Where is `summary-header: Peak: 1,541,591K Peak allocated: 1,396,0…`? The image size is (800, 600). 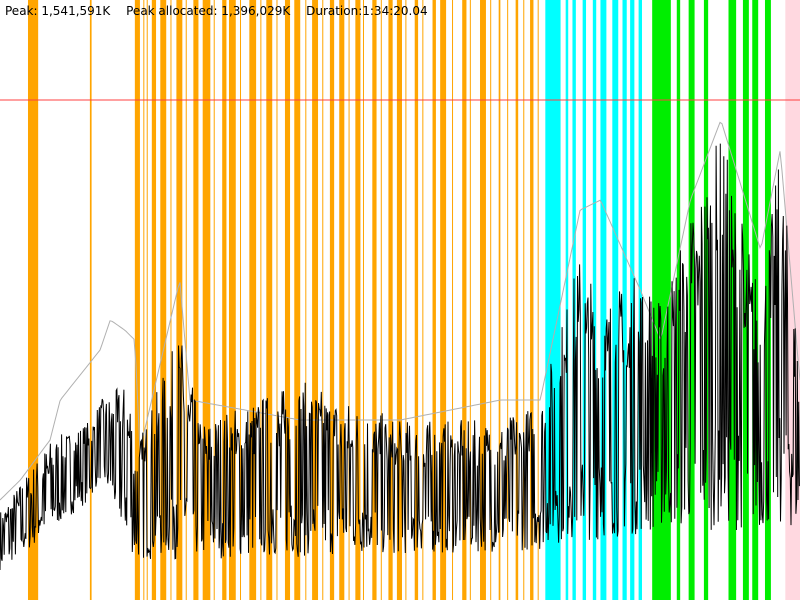
summary-header: Peak: 1,541,591K Peak allocated: 1,396,0… is located at coordinates (216, 11).